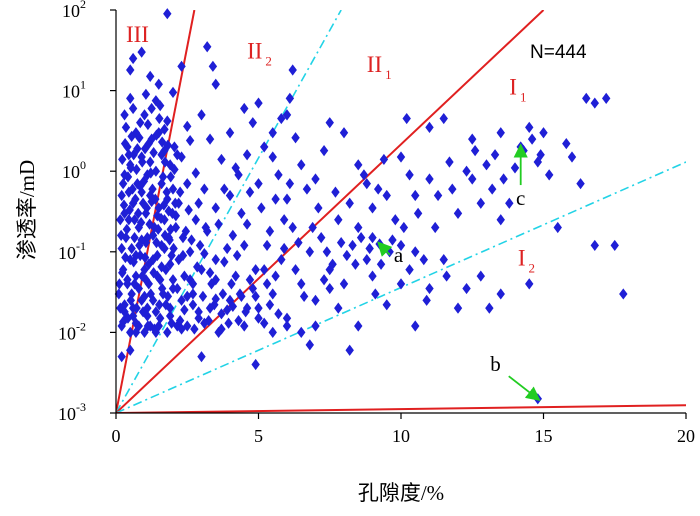 The width and height of the screenshot is (700, 516). I want to click on y-tick-label: 10⁰, so click(74, 170).